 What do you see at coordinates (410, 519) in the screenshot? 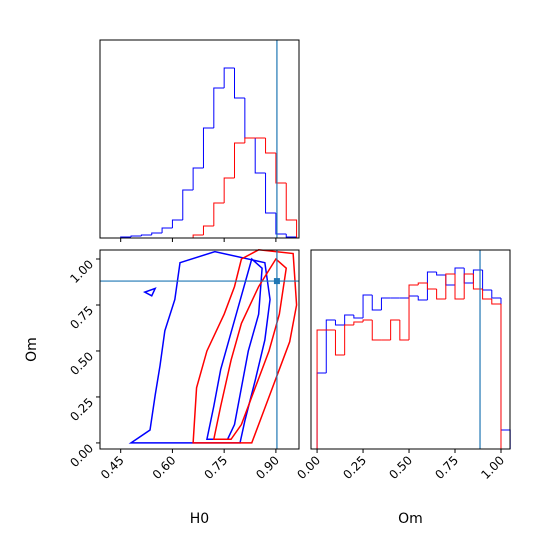
I see `x-axis-label: Om` at bounding box center [410, 519].